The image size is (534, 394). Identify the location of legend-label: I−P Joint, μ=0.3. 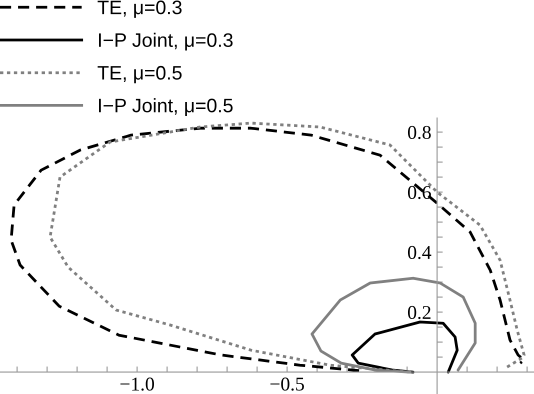
(166, 41).